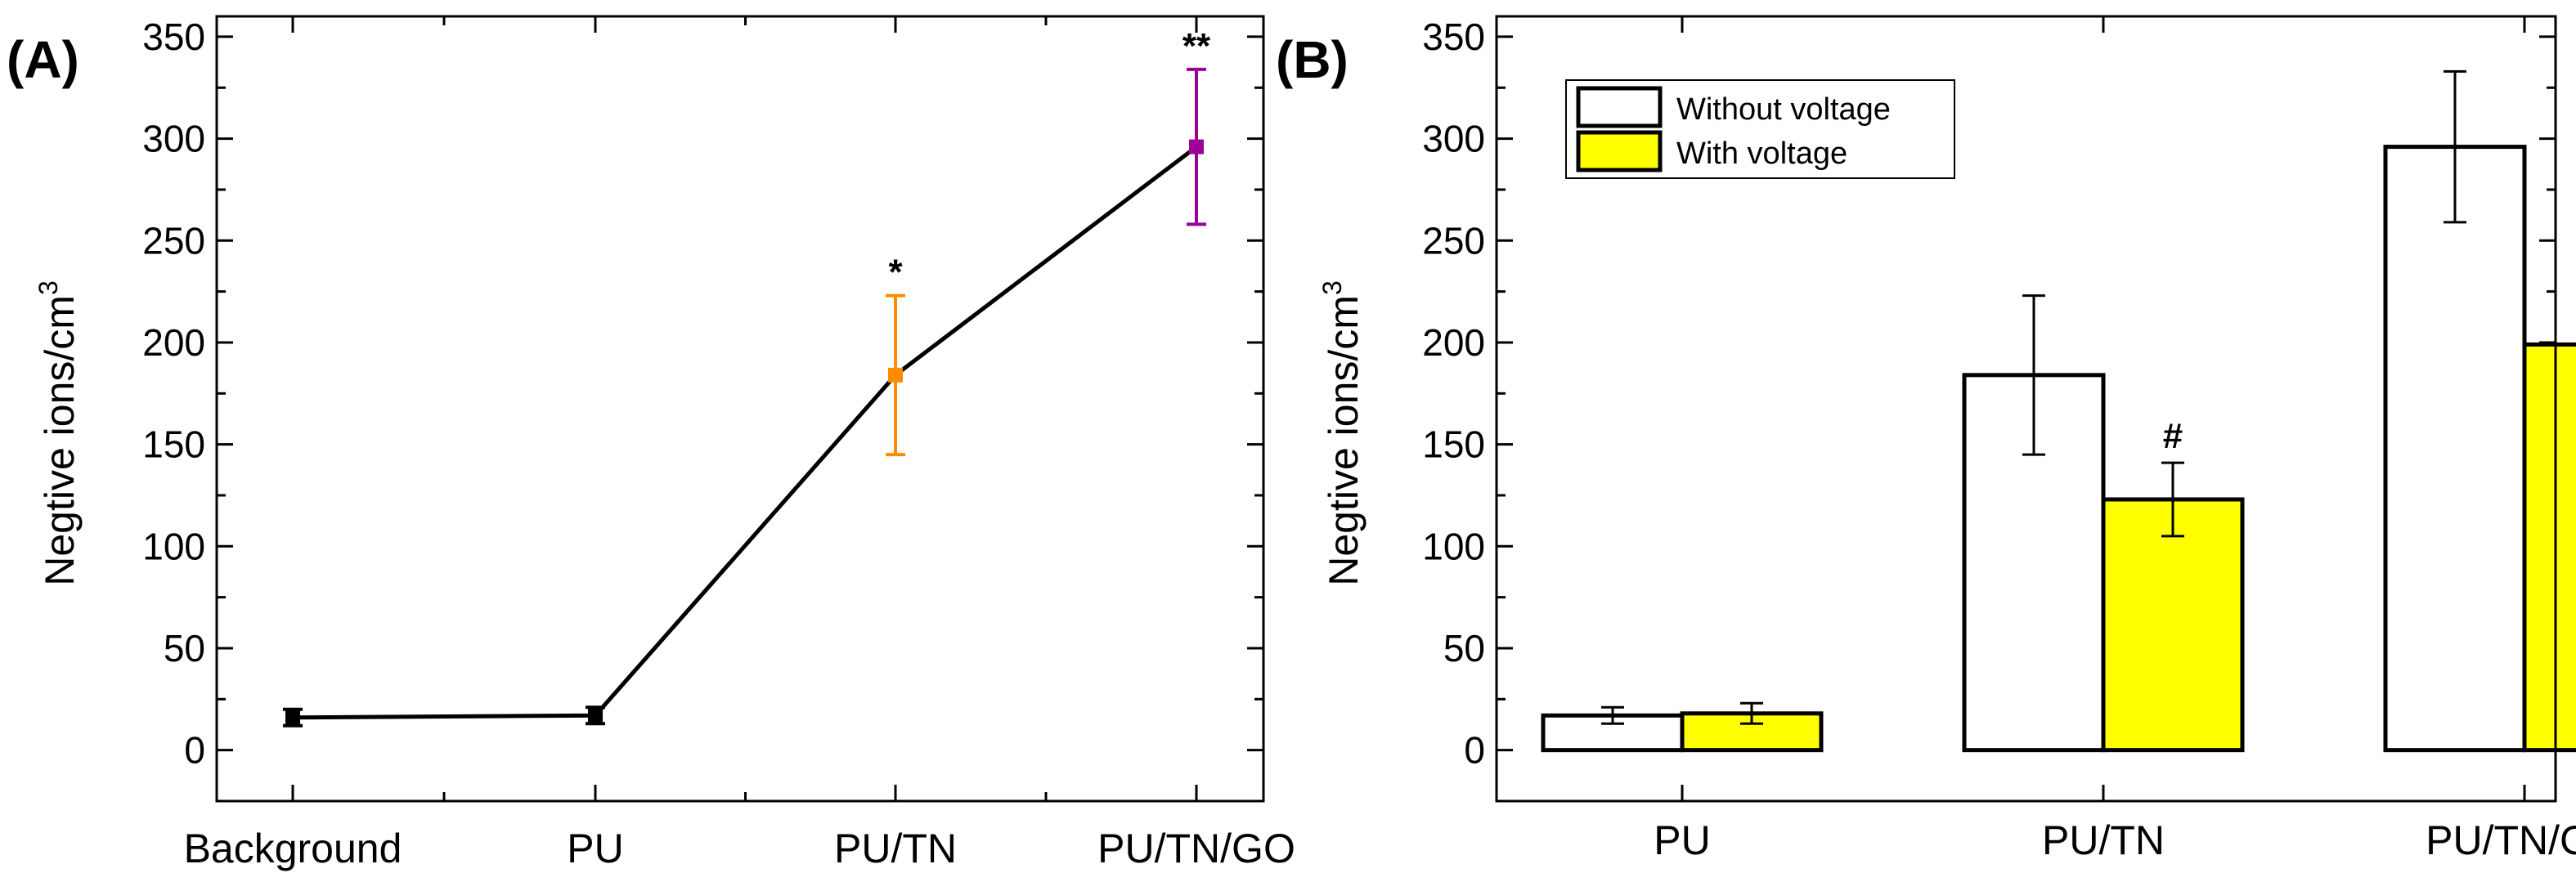 The width and height of the screenshot is (2576, 891). I want to click on b-category-label: PU/TN, so click(2103, 840).